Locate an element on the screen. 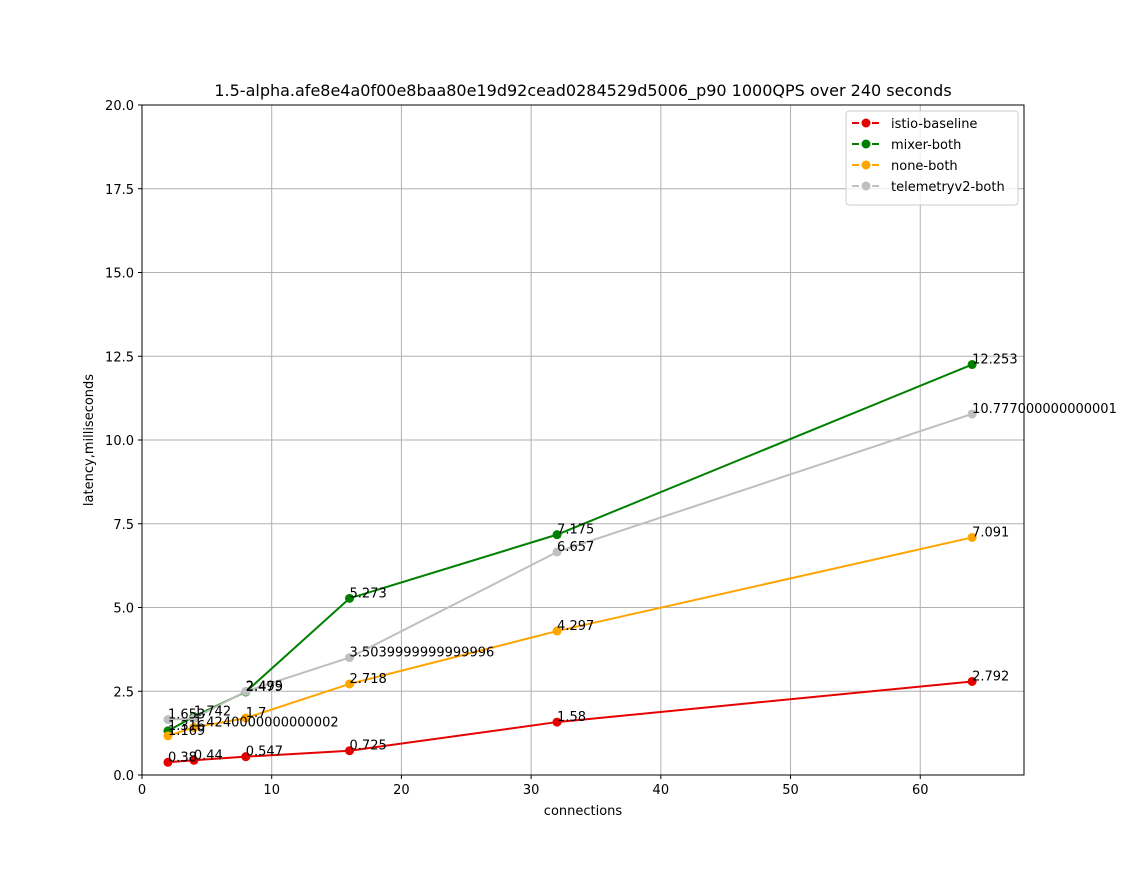  data-label-none-both: 7.091 is located at coordinates (990, 532).